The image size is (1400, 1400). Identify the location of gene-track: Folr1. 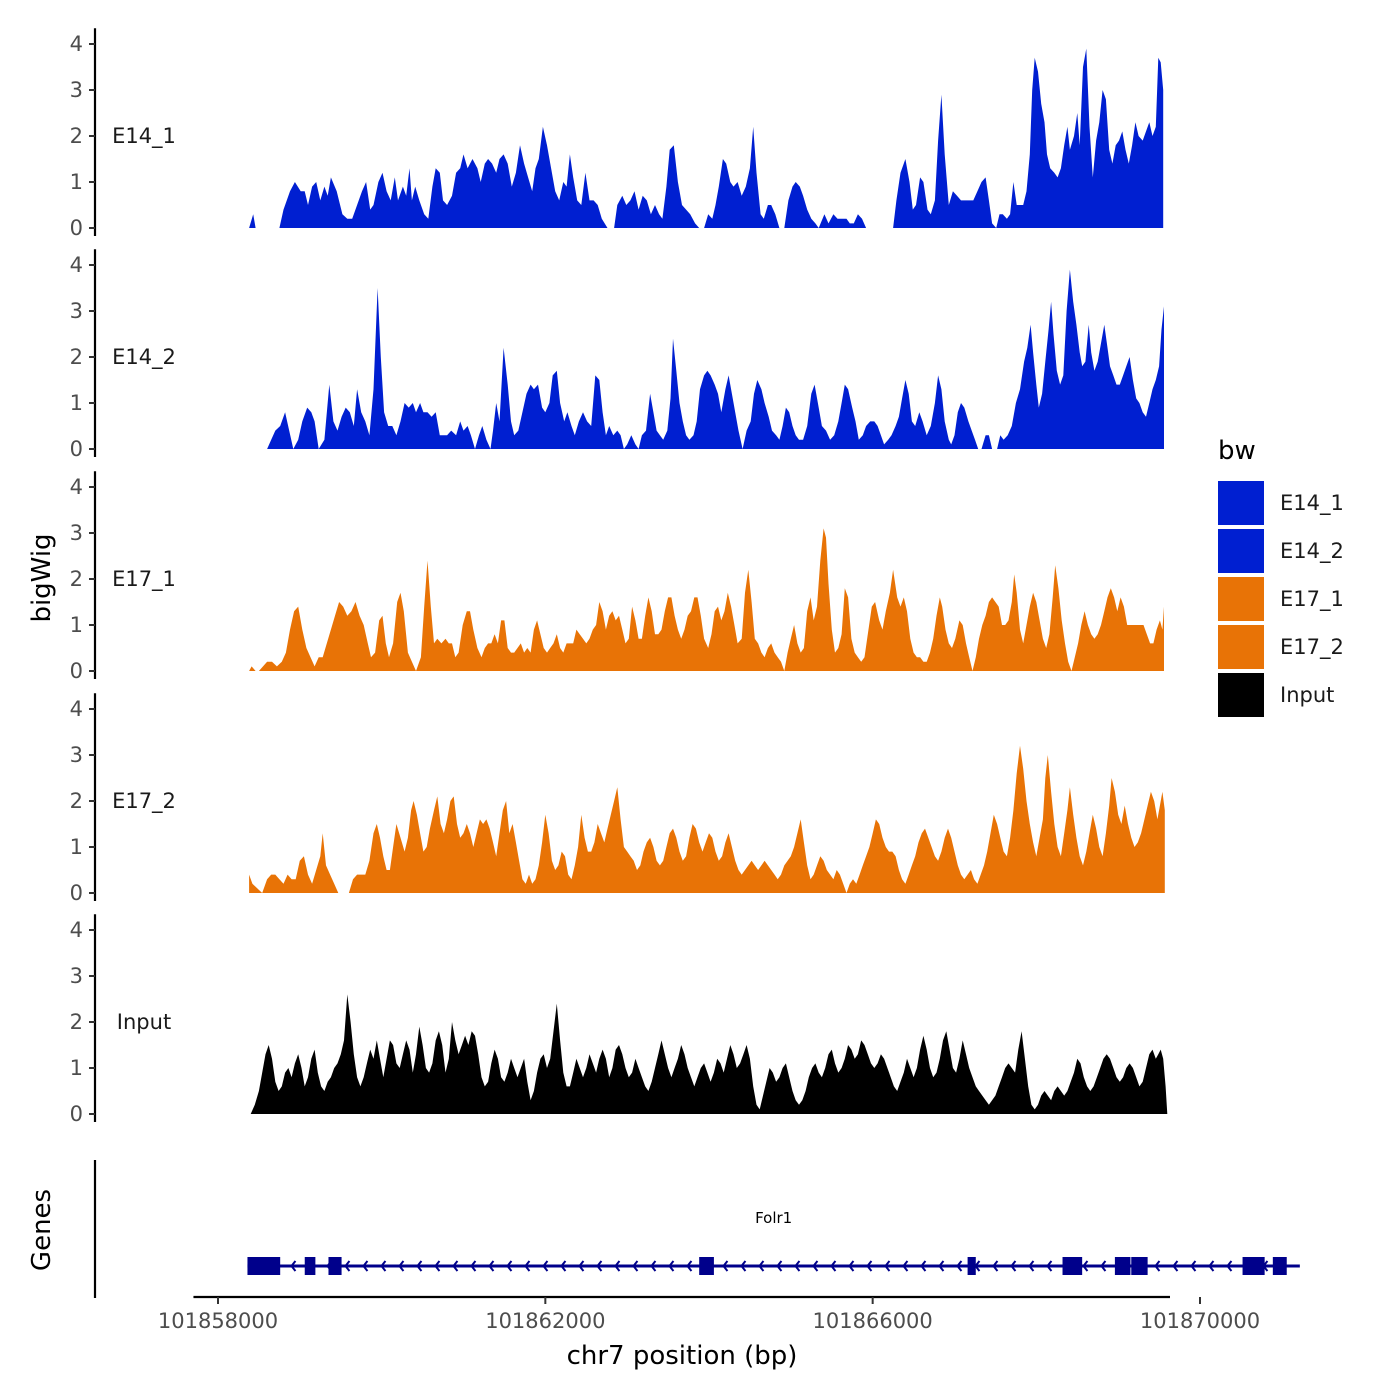
(696, 1229).